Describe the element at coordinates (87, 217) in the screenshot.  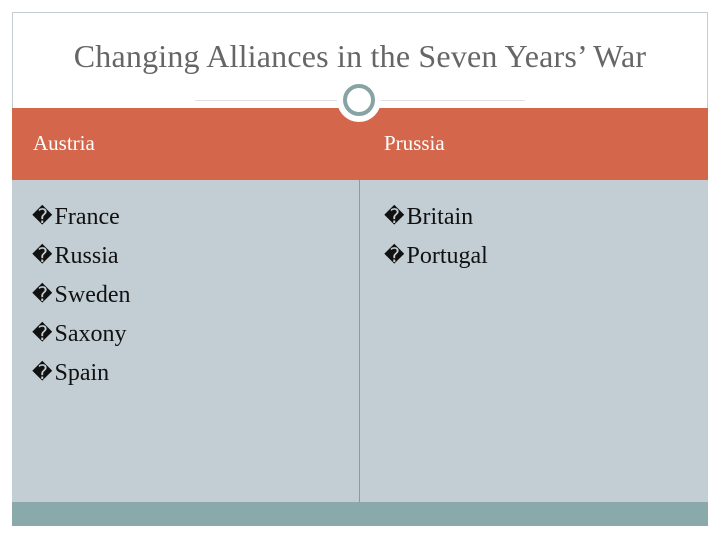
I see `ally-name: France` at that location.